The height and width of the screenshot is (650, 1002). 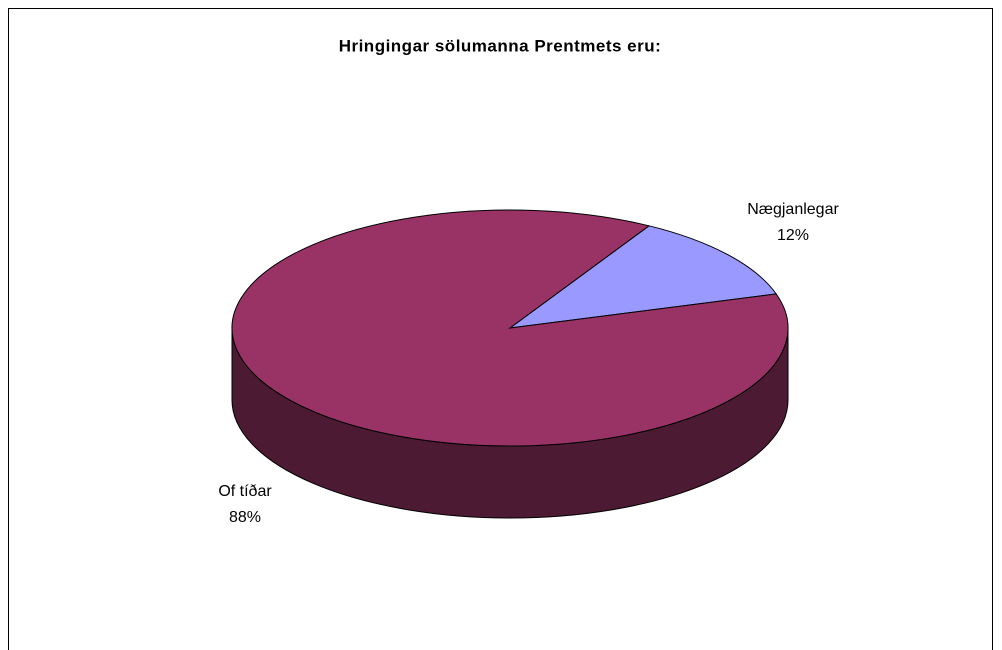 I want to click on slice-label-name: Nægjanlegar, so click(x=793, y=209).